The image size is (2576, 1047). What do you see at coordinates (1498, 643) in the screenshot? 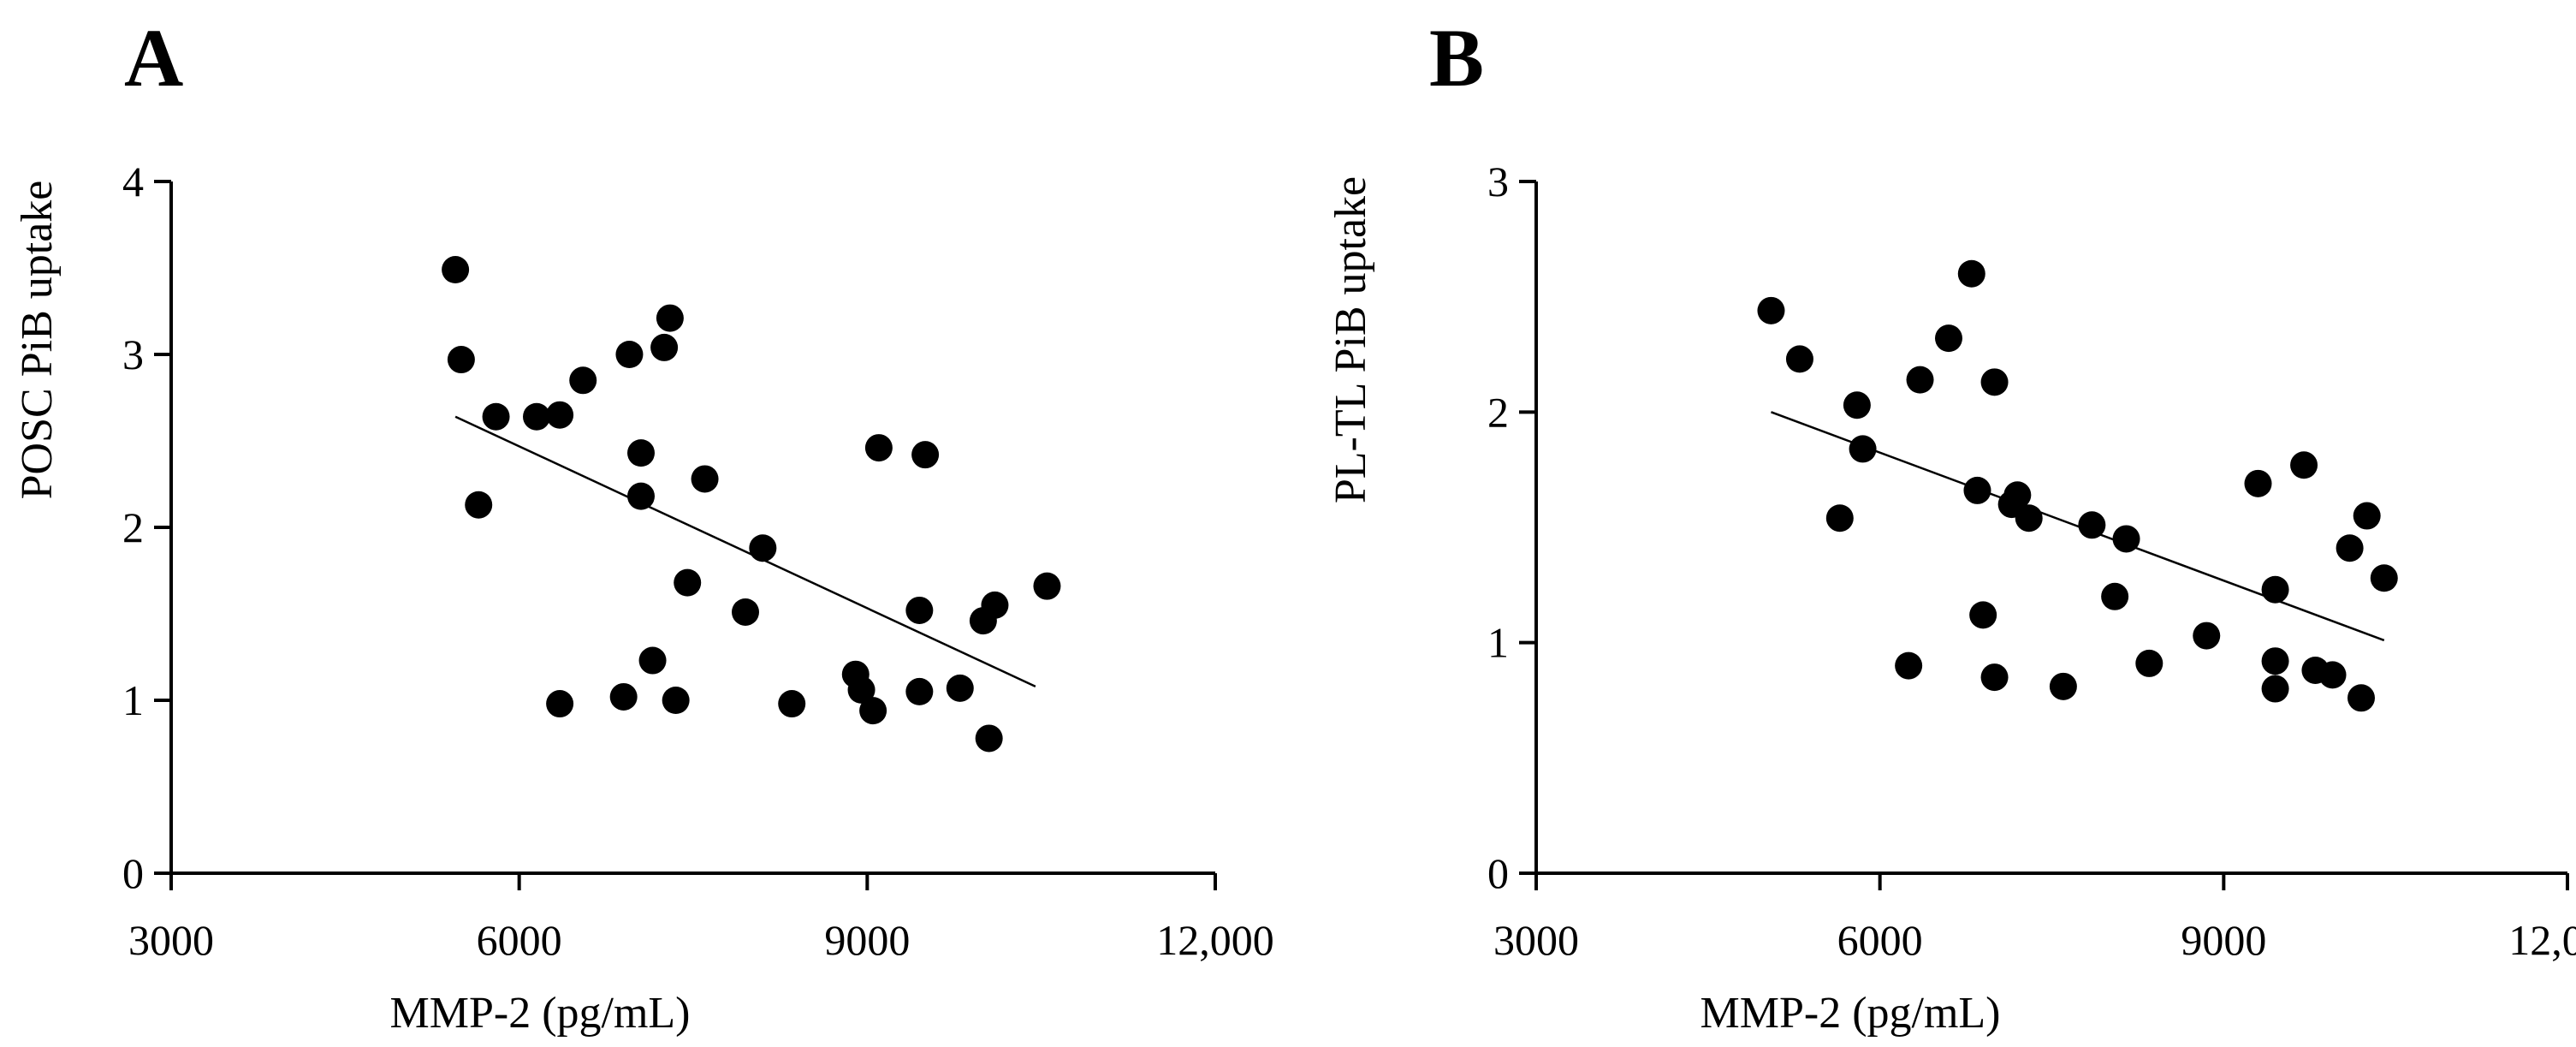
I see `panel-b-y-tick-label: 1` at bounding box center [1498, 643].